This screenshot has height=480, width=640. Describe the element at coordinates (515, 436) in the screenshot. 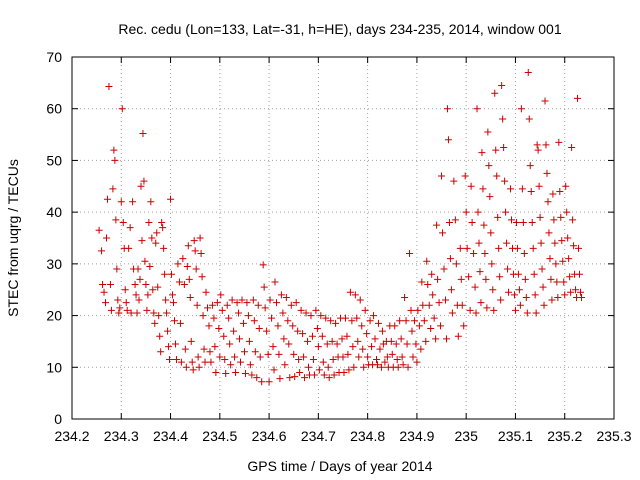

I see `x-tick-label: 235.1` at that location.